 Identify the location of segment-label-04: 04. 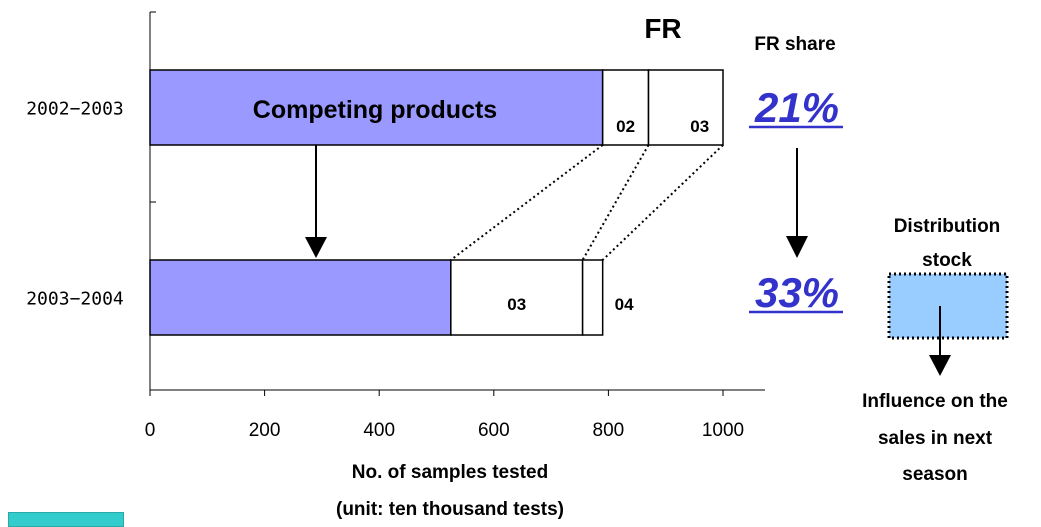
(624, 304).